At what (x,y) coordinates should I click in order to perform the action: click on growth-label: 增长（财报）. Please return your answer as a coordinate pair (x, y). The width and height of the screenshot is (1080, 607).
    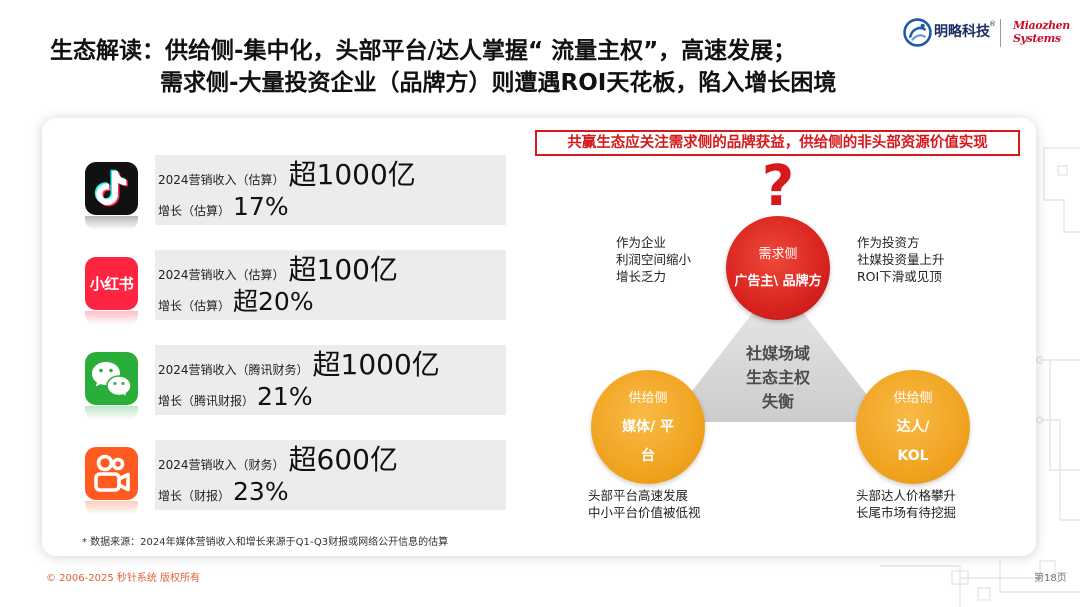
    Looking at the image, I should click on (194, 496).